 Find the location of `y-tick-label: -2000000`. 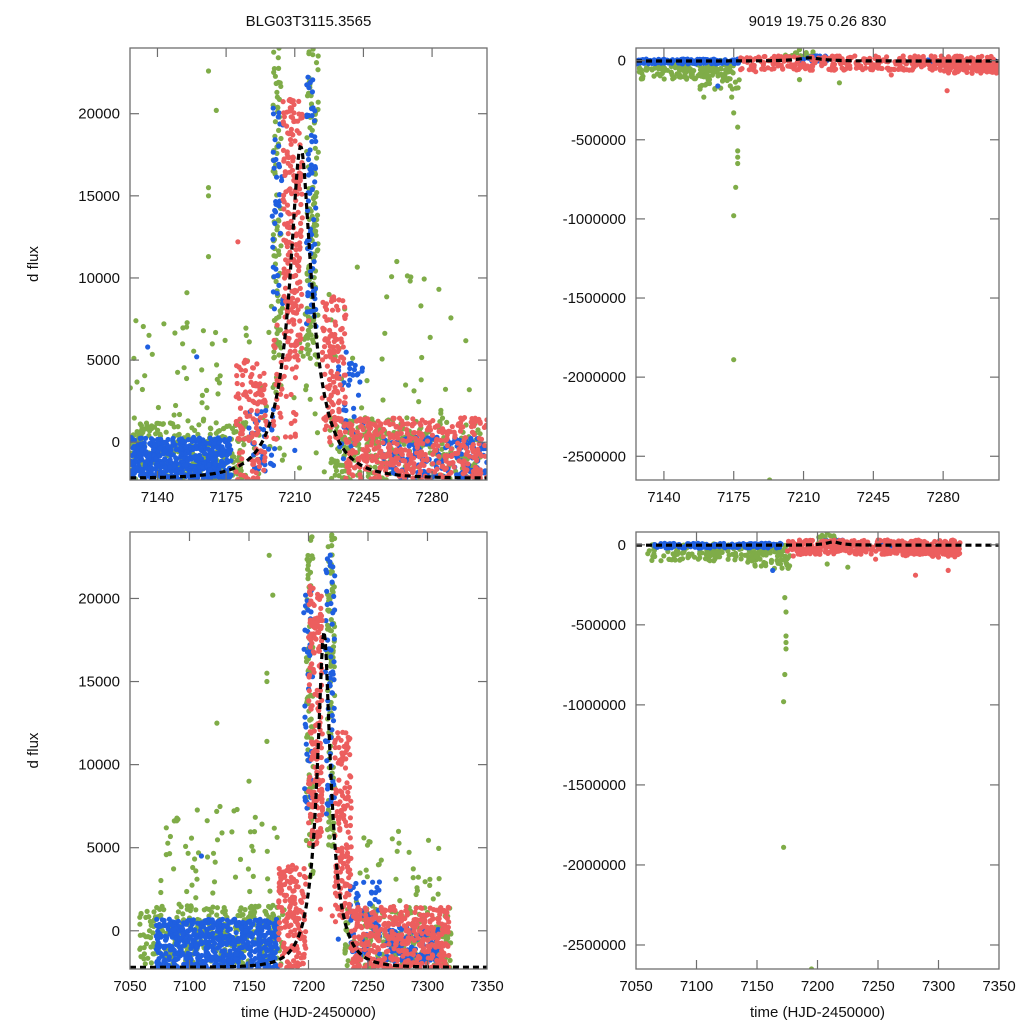

y-tick-label: -2000000 is located at coordinates (594, 377).